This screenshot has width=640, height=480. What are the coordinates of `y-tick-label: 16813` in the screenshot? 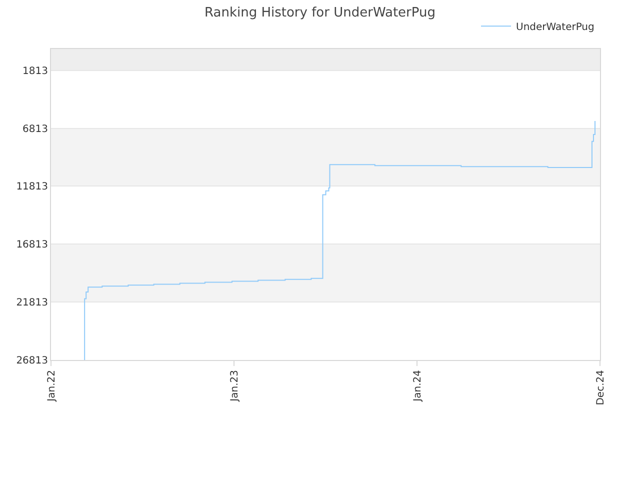 It's located at (32, 245).